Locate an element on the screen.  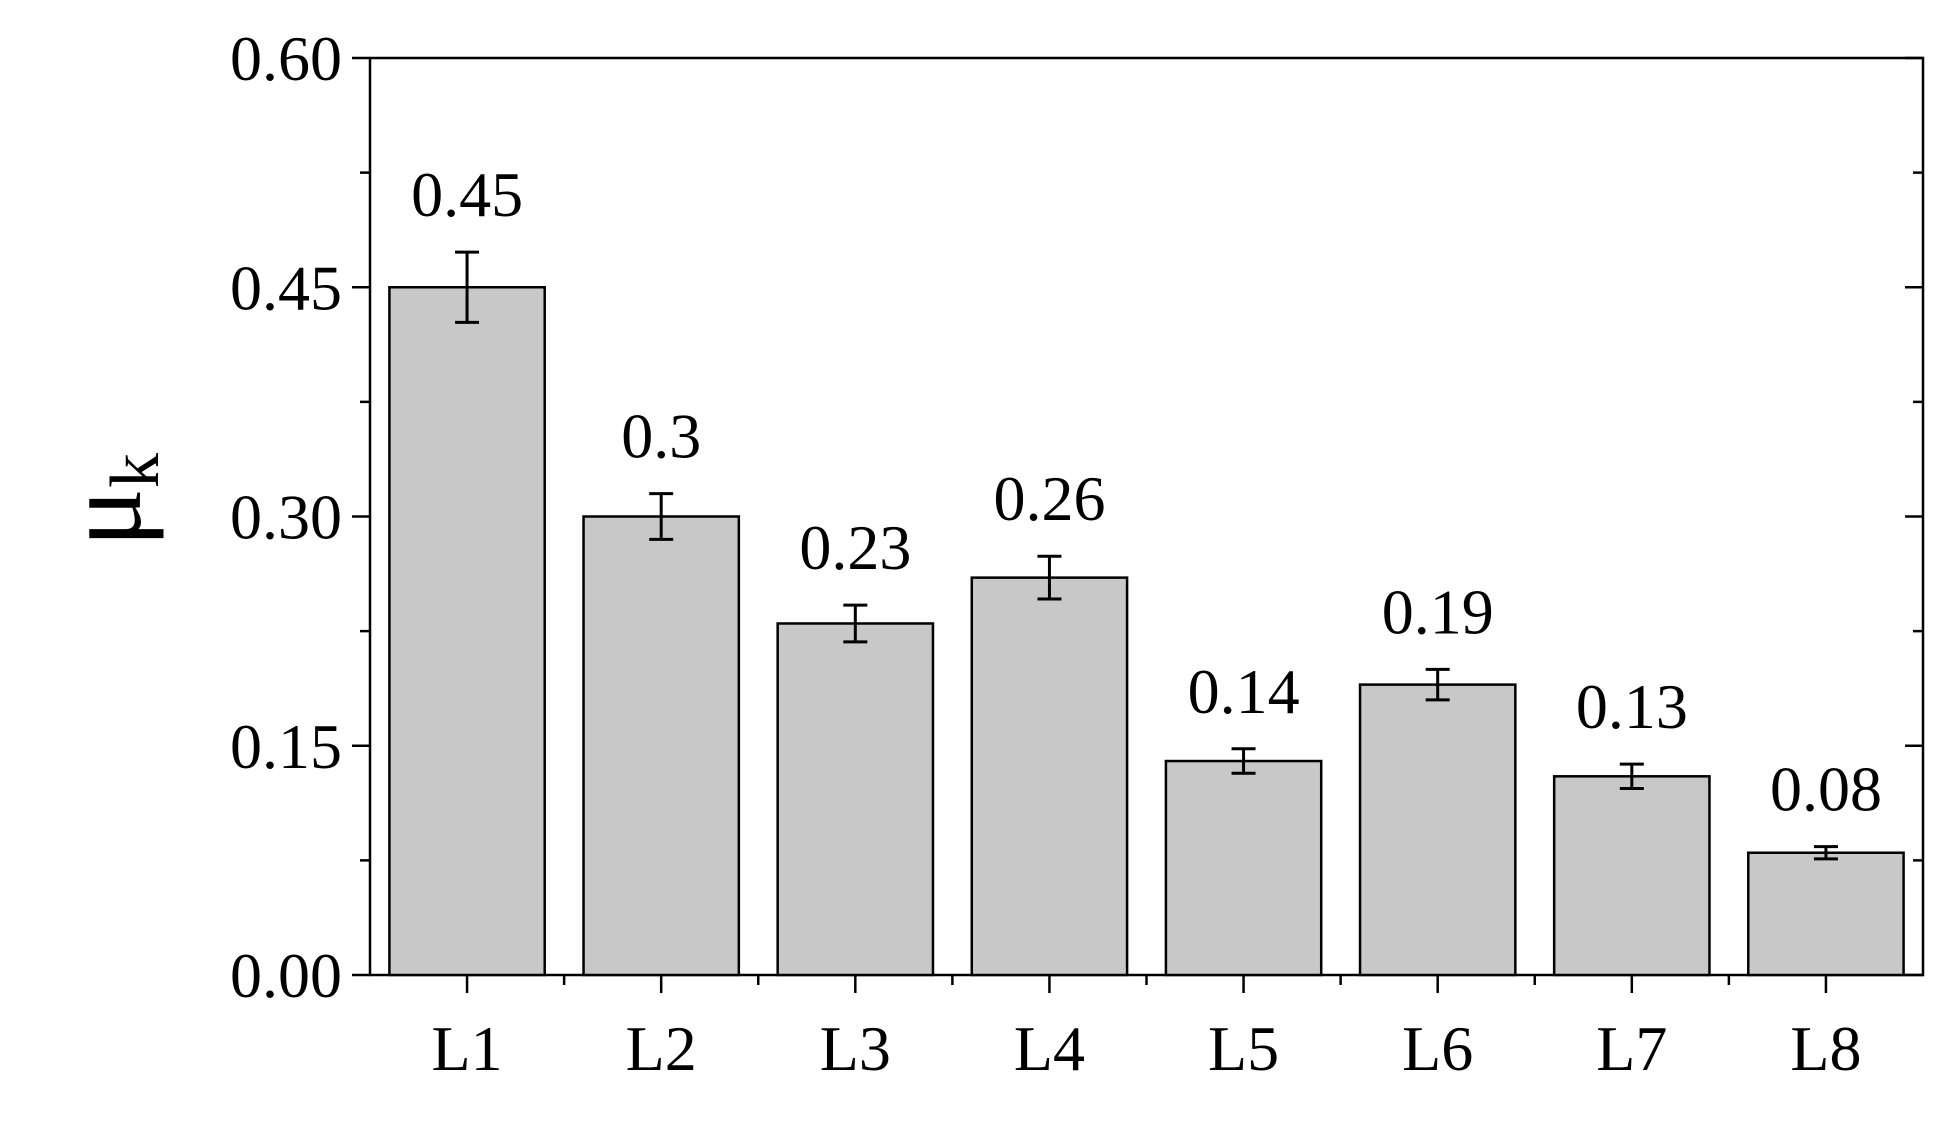
y-axis-label: μk is located at coordinates (108, 500).